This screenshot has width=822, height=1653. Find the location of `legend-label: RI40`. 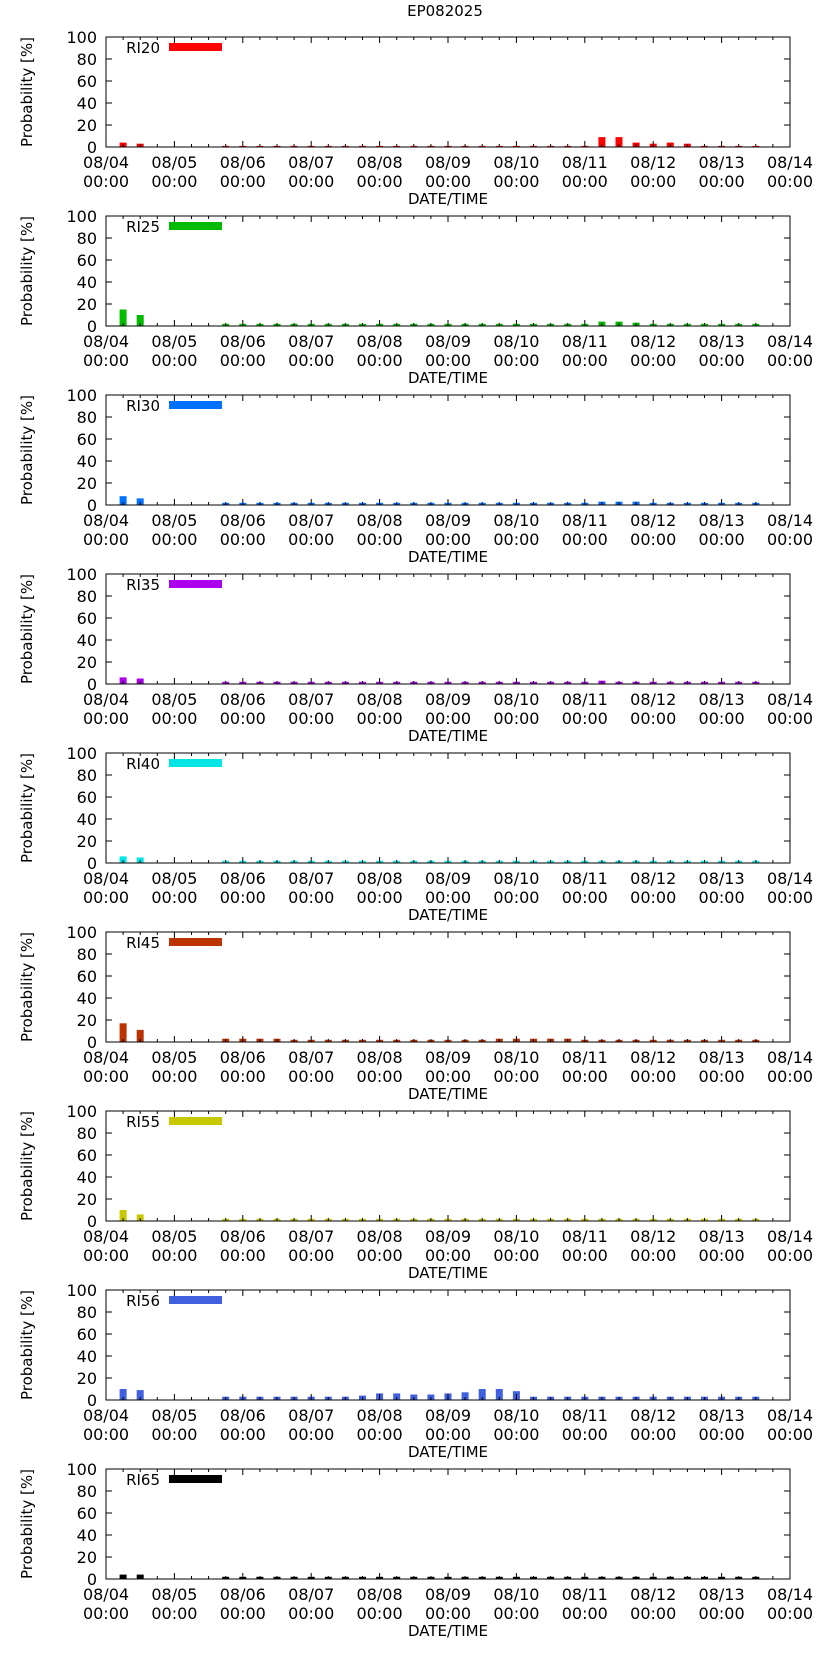

legend-label: RI40 is located at coordinates (143, 764).